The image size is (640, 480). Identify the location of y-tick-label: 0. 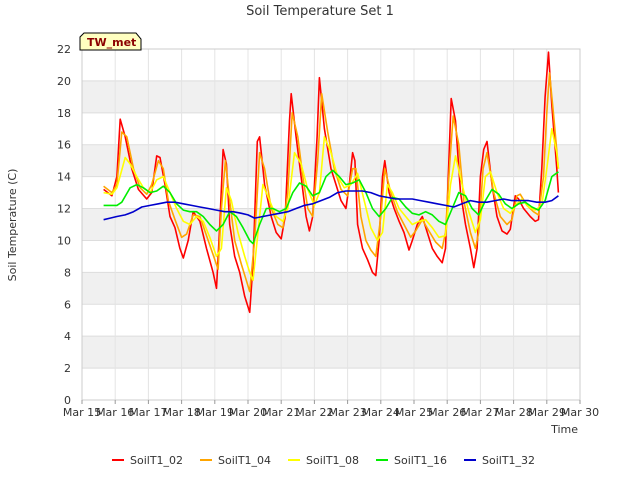
(67, 400).